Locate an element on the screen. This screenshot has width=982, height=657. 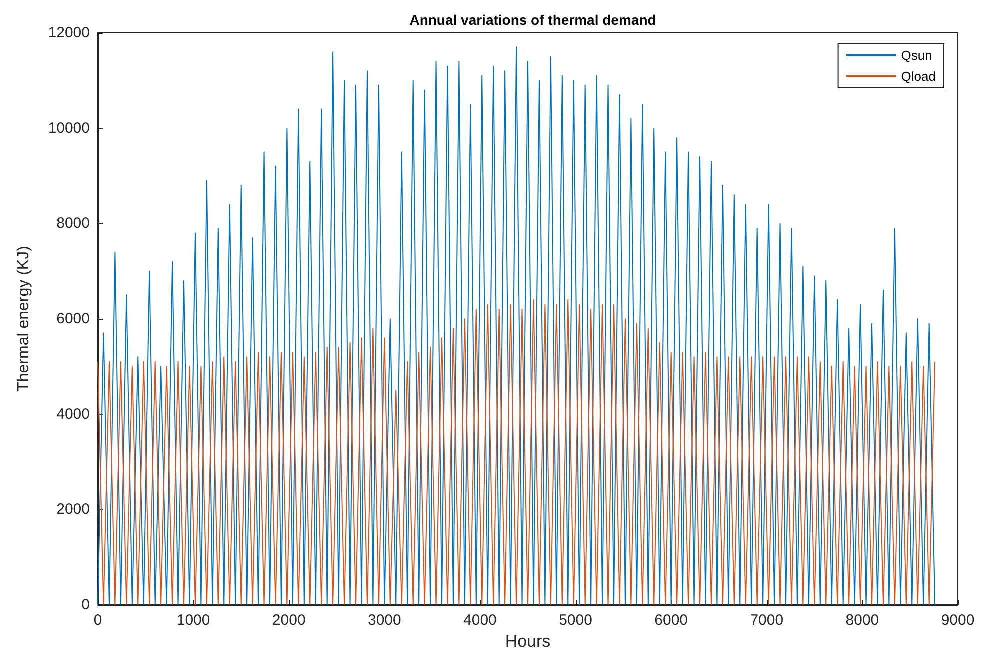
y-tick-label: 10000 is located at coordinates (69, 128).